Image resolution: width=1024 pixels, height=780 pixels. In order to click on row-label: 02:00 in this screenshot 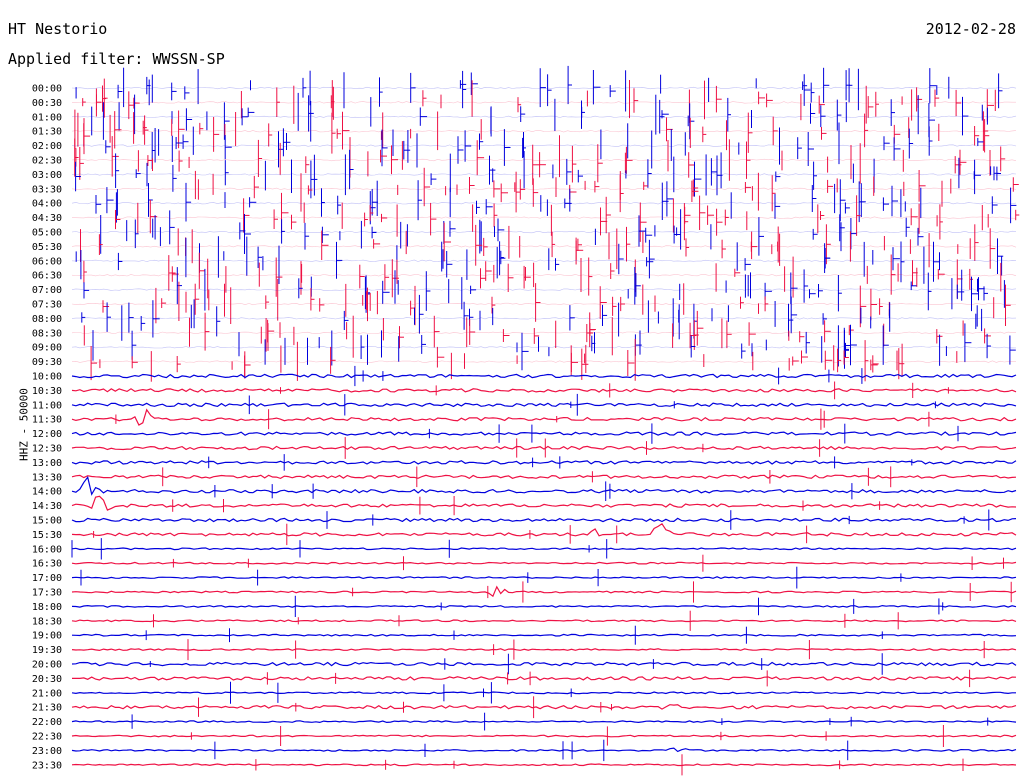, I will do `click(47, 146)`.